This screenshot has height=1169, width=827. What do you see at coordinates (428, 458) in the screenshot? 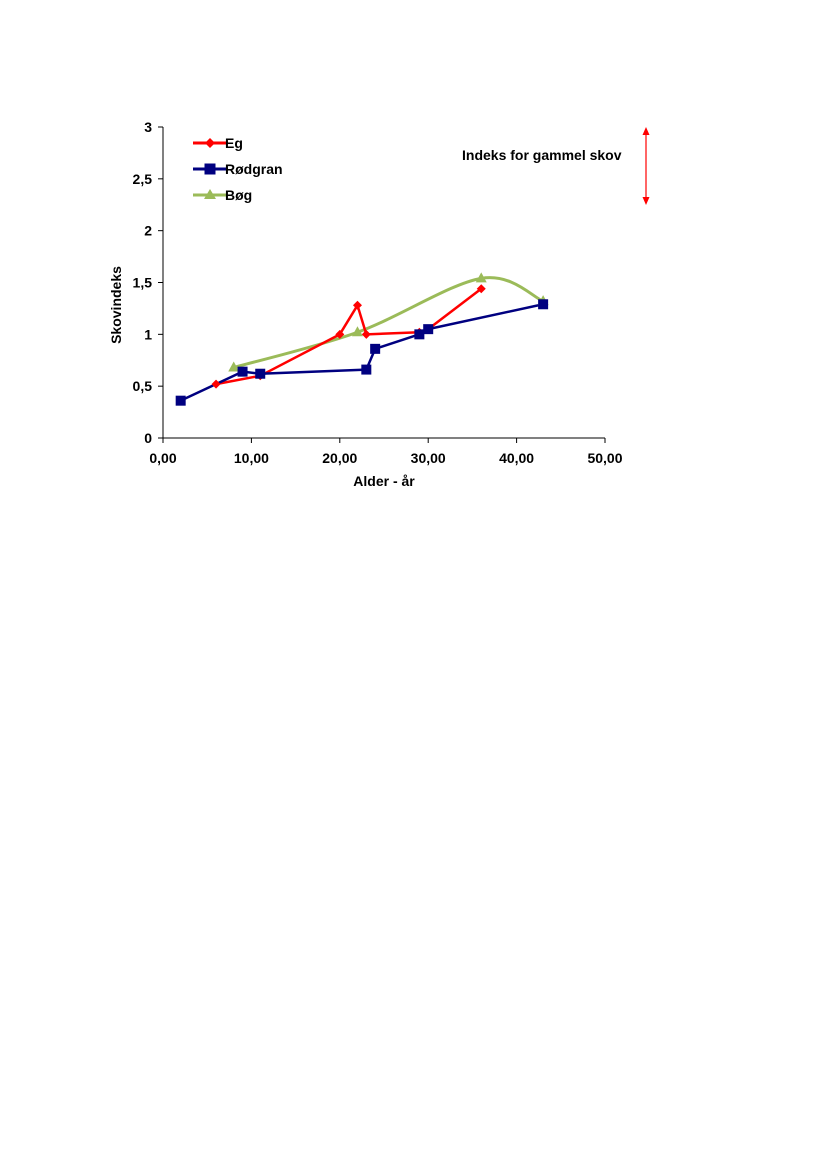
I see `x-tick-label: 30,00` at bounding box center [428, 458].